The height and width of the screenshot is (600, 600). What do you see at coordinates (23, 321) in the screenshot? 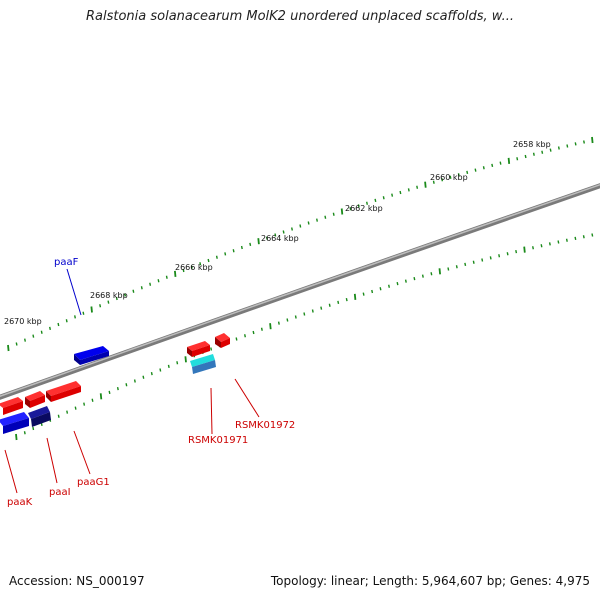
I see `tick-label-2670: 2670 kbp` at bounding box center [23, 321].